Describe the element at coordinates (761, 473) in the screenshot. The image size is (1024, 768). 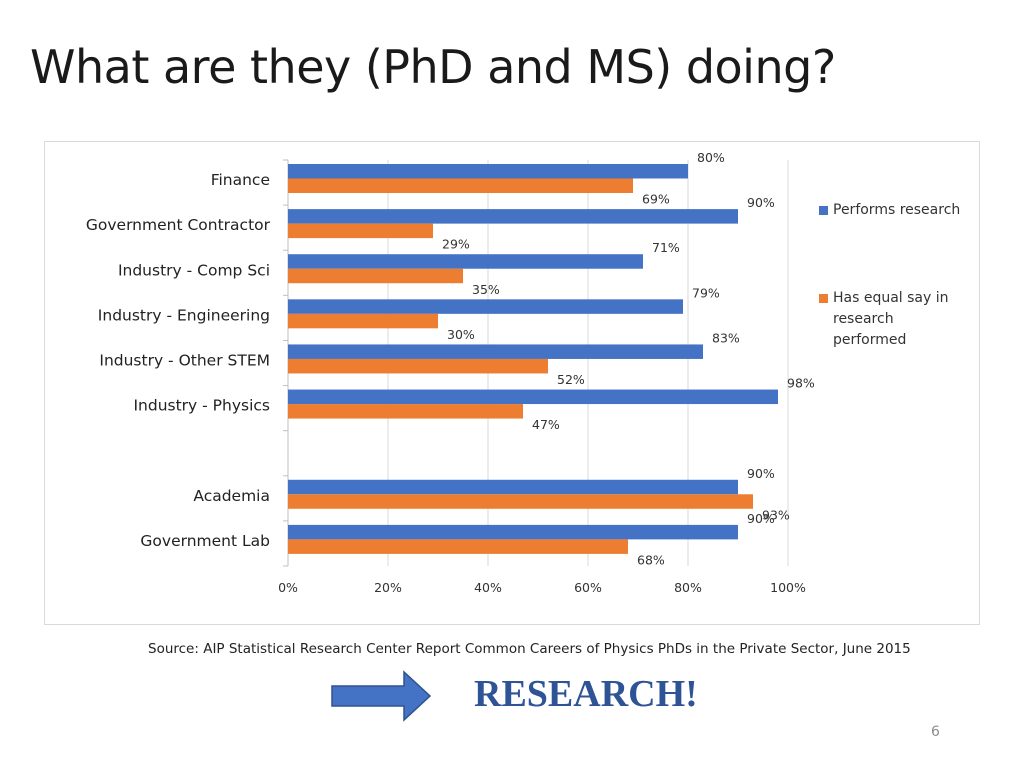
I see `data-label-0-7: 90%` at that location.